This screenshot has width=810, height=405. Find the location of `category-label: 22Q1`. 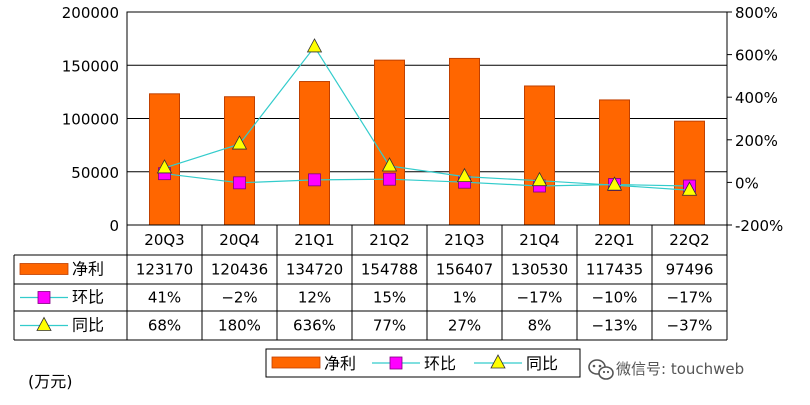

category-label: 22Q1 is located at coordinates (614, 240).